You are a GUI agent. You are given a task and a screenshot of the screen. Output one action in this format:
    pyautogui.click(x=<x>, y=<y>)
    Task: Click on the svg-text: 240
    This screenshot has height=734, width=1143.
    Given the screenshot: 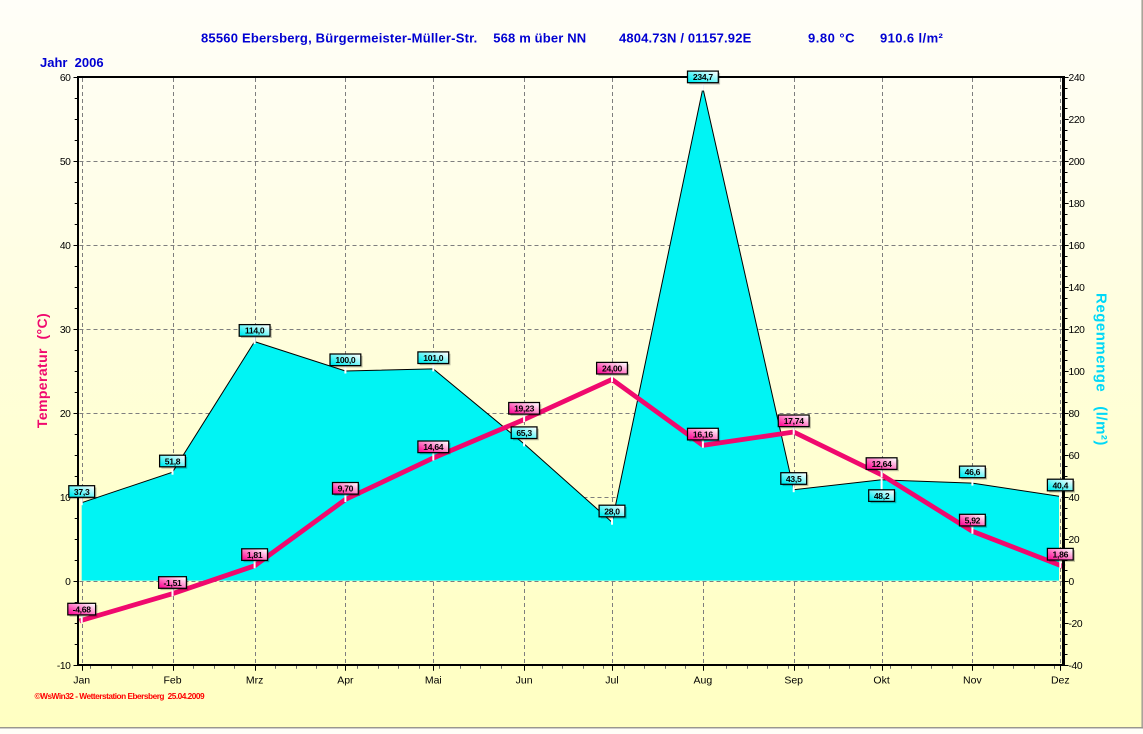 What is the action you would take?
    pyautogui.click(x=1077, y=78)
    